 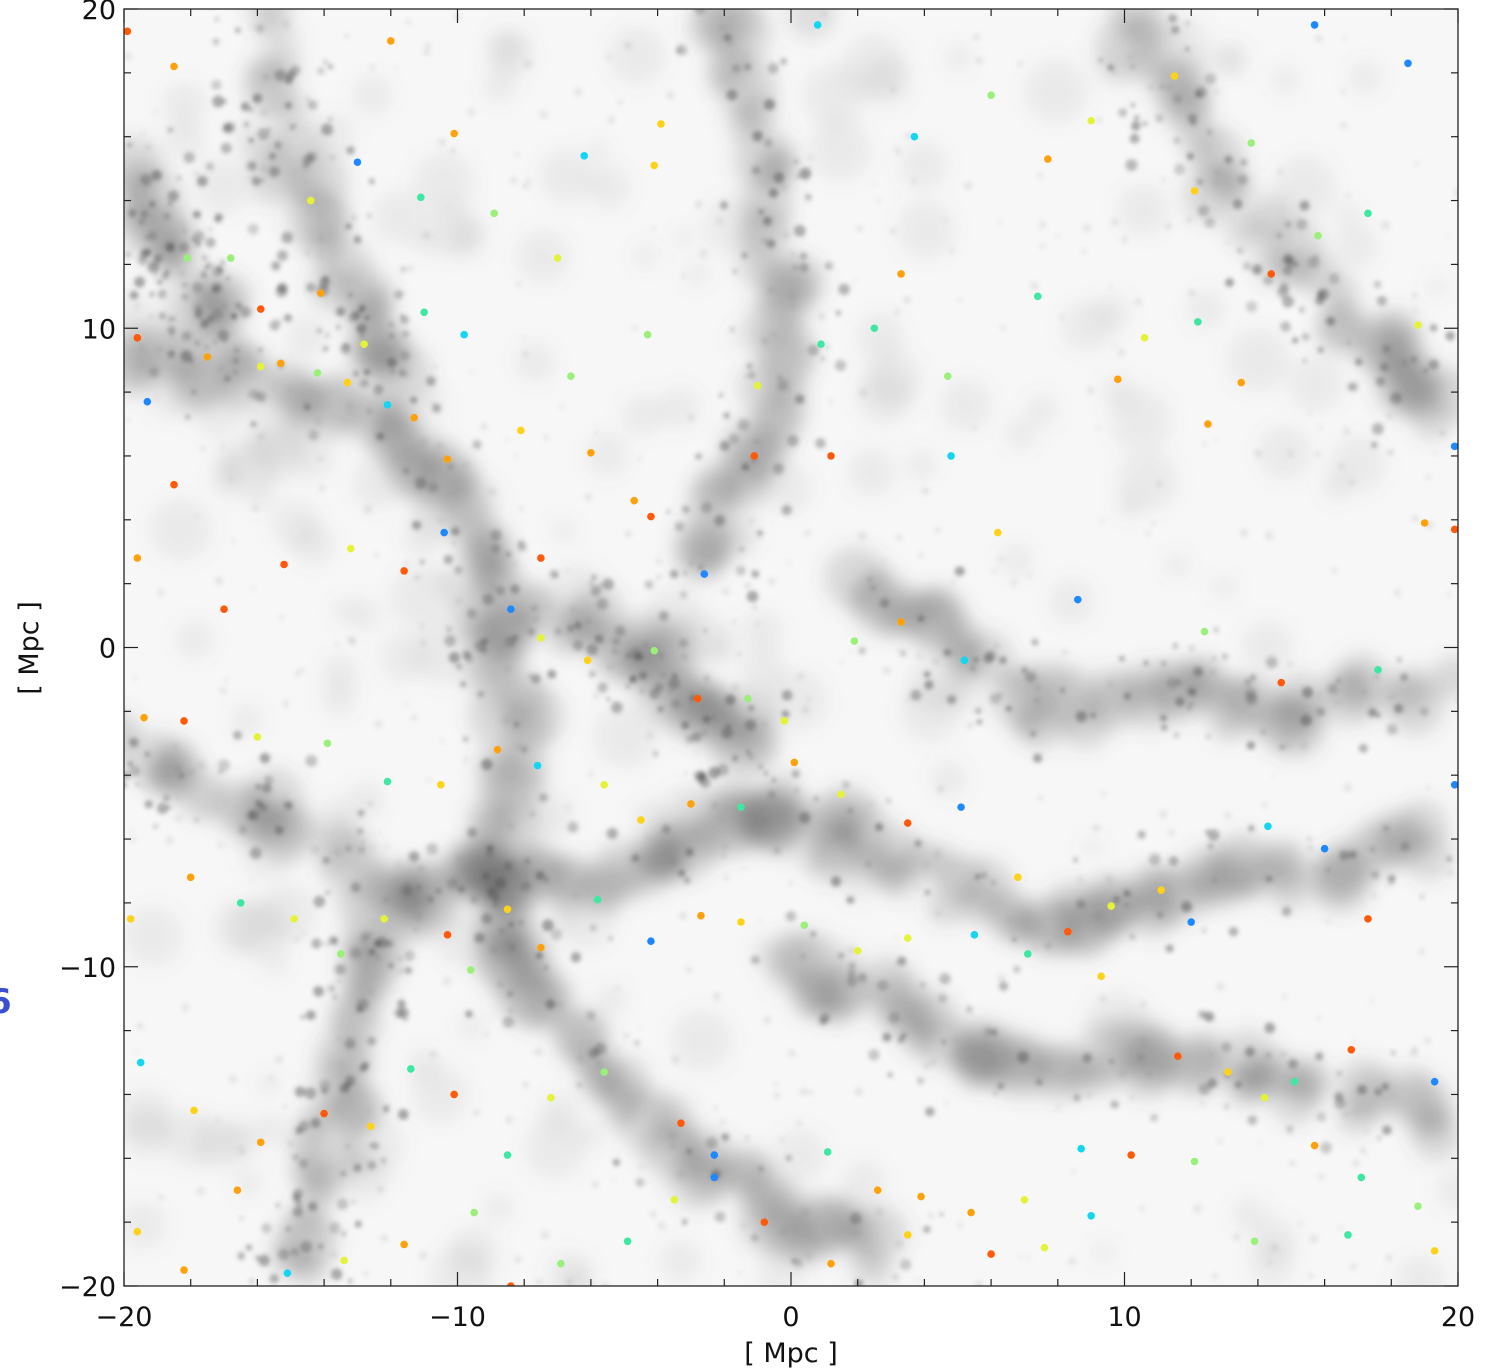 What do you see at coordinates (87, 1287) in the screenshot?
I see `y-tick-label: −20` at bounding box center [87, 1287].